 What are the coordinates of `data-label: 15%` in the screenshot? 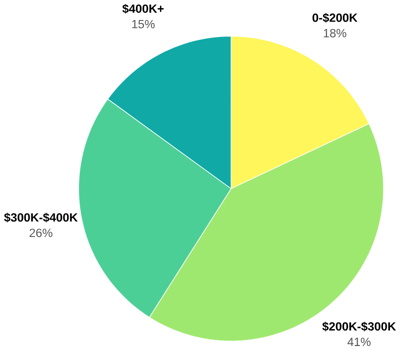 It's located at (143, 24).